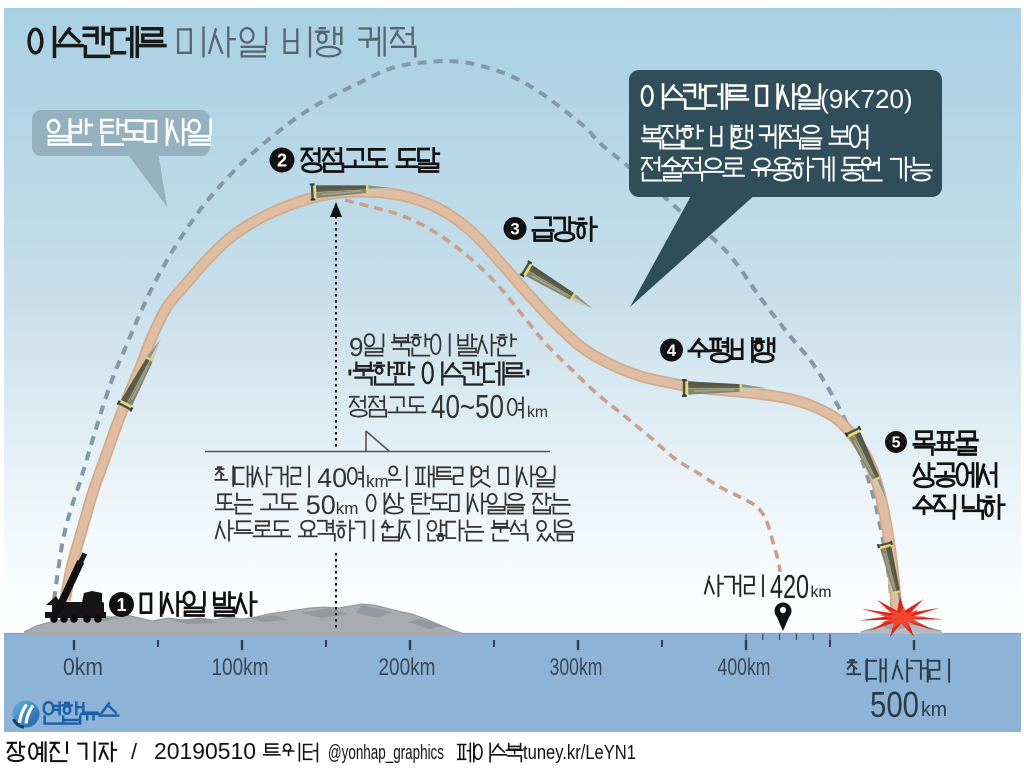 This screenshot has width=1024, height=771. What do you see at coordinates (282, 161) in the screenshot?
I see `svg-text: 2` at bounding box center [282, 161].